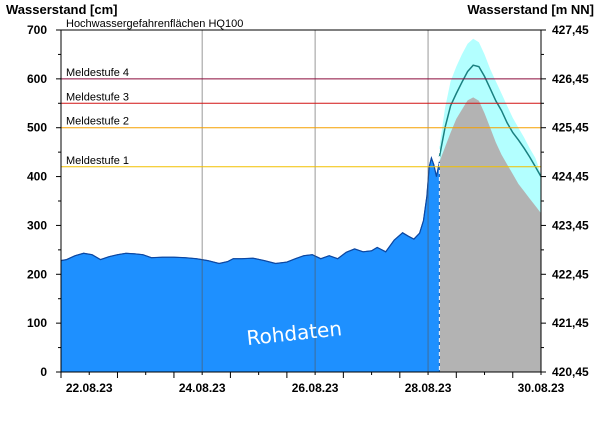  What do you see at coordinates (37, 128) in the screenshot?
I see `left-tick-label: 500` at bounding box center [37, 128].